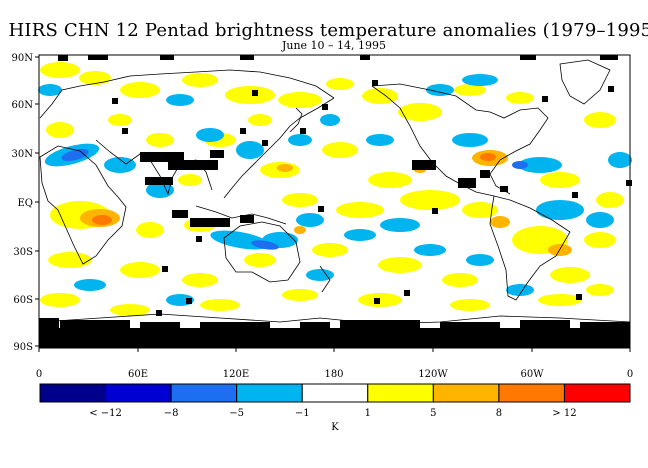 The height and width of the screenshot is (468, 648). What do you see at coordinates (532, 374) in the screenshot?
I see `lon-label: 60W` at bounding box center [532, 374].